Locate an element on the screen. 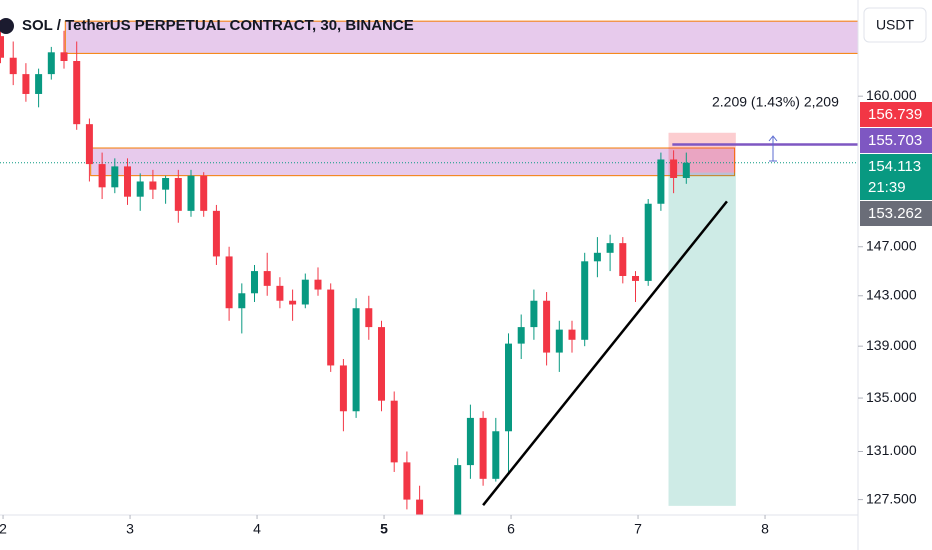 The width and height of the screenshot is (932, 550). currency-button is located at coordinates (895, 25).